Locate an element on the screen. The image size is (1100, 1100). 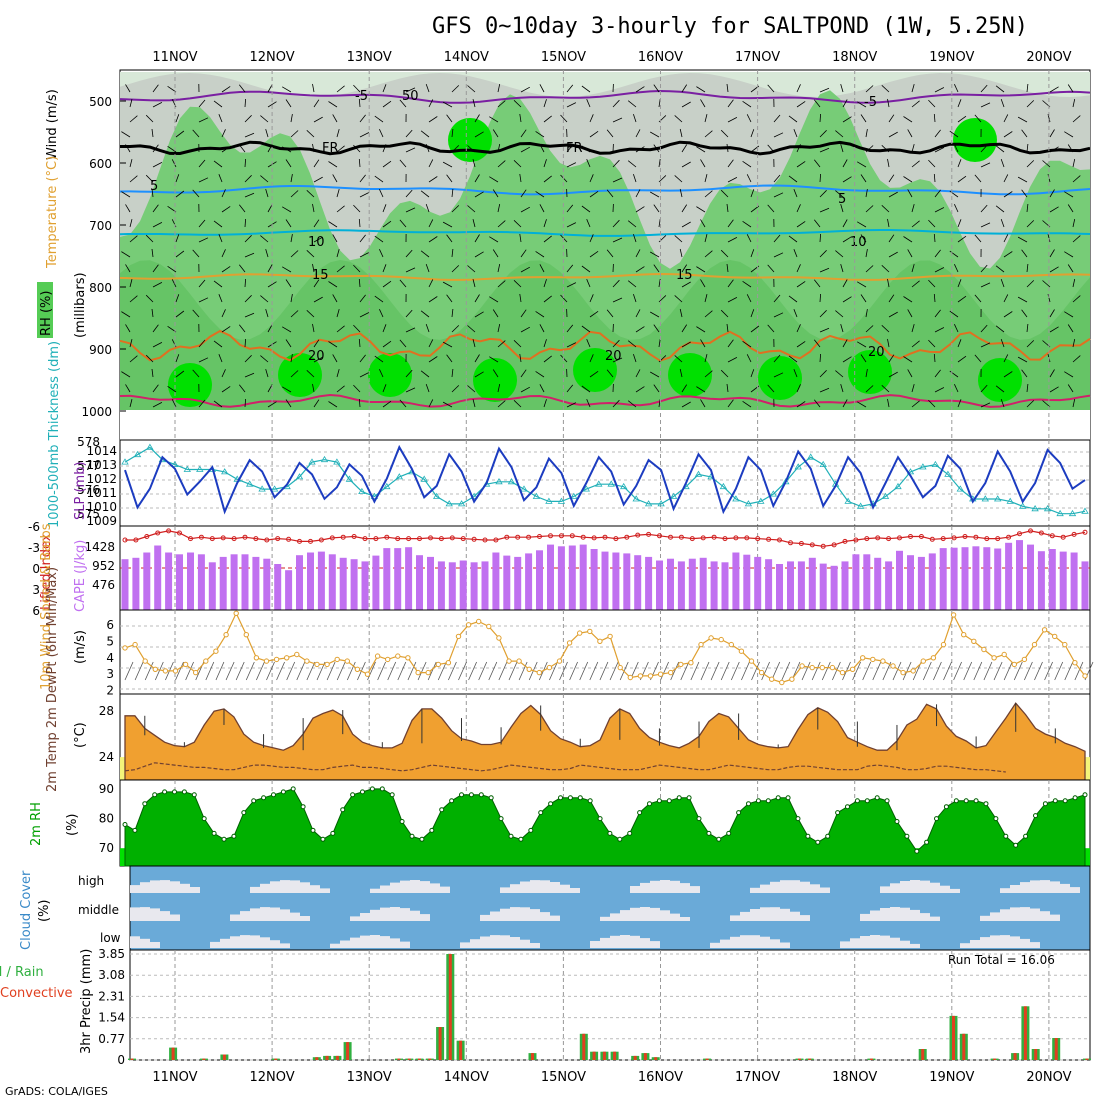
precip-tick: 1.54 is located at coordinates (111, 1018).